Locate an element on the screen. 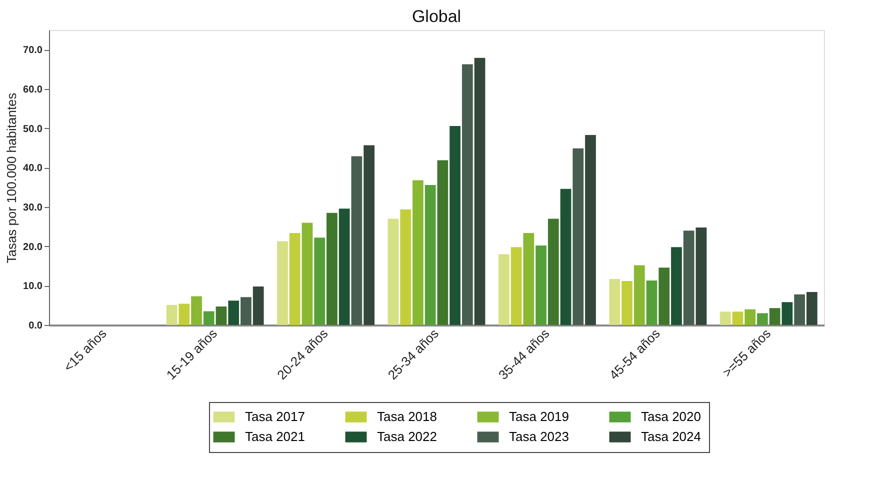 The image size is (875, 495). y-tick-label: 50.0 is located at coordinates (33, 129).